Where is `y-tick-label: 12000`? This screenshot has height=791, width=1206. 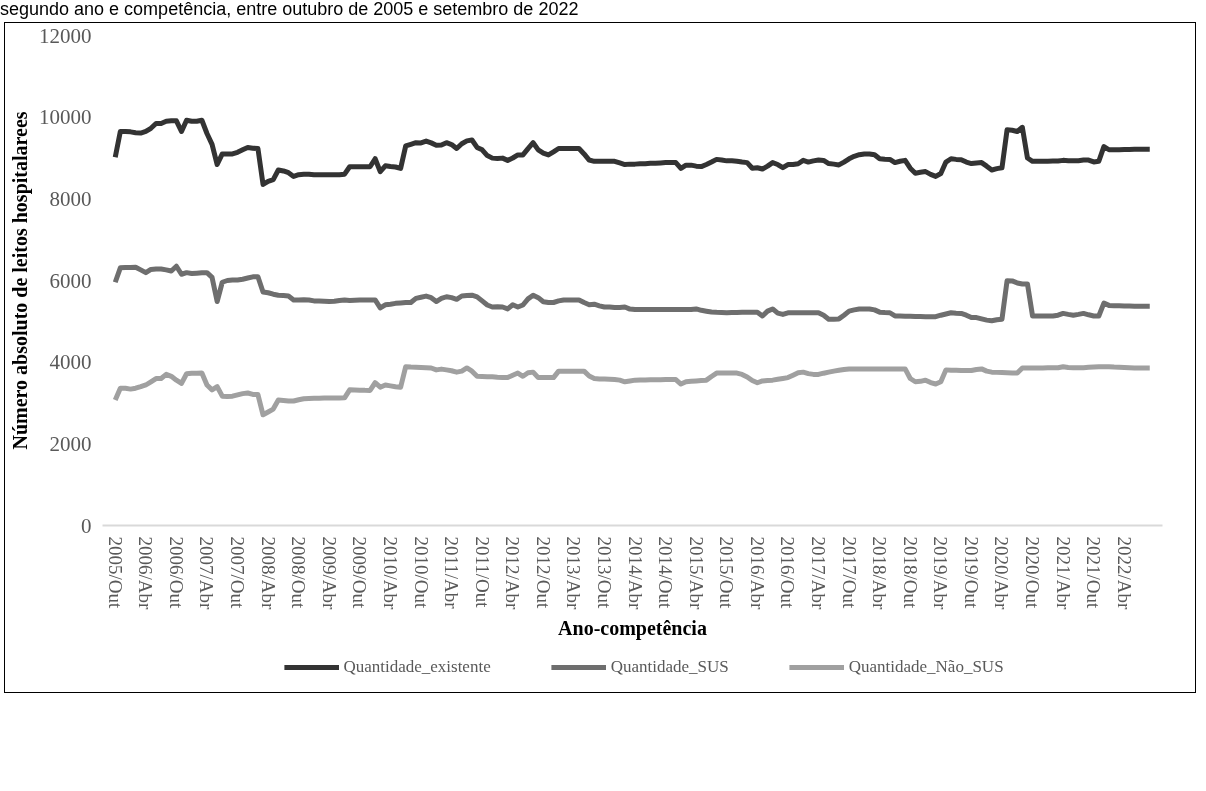
y-tick-label: 12000 is located at coordinates (65, 35).